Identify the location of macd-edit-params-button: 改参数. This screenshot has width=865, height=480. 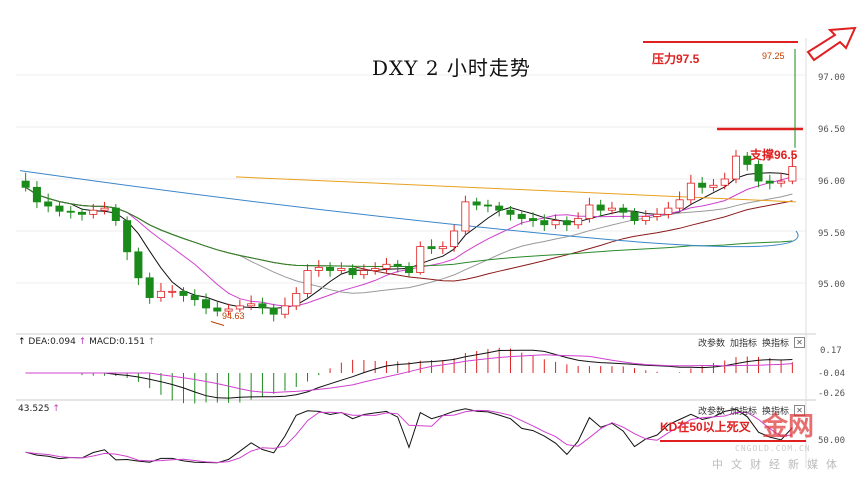
(712, 344).